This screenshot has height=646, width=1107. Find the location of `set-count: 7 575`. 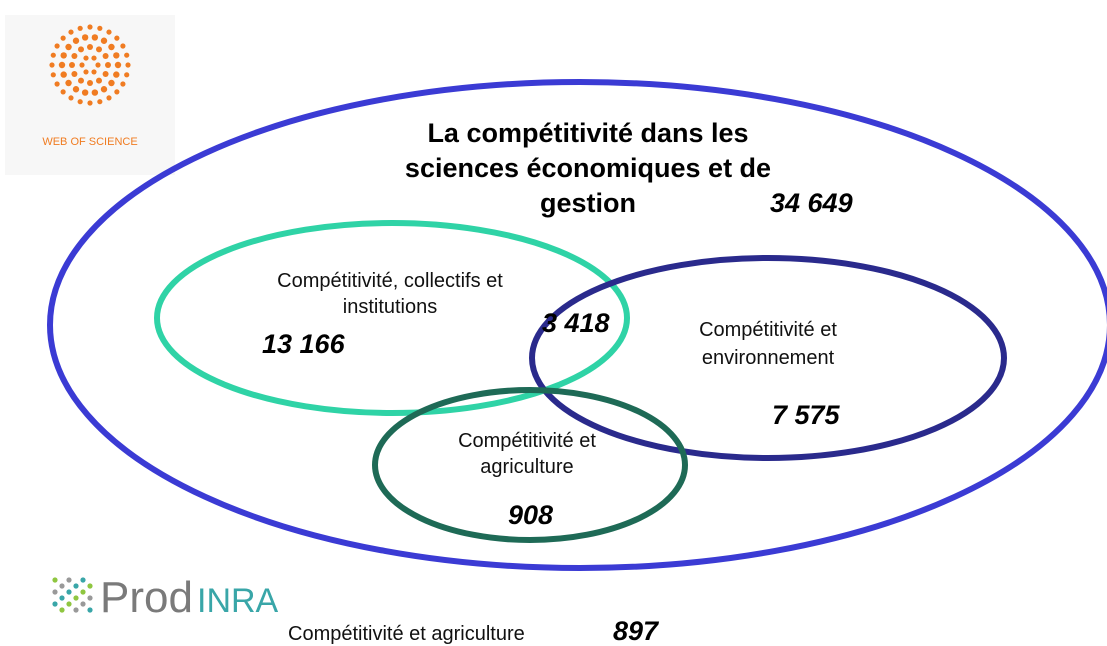

set-count: 7 575 is located at coordinates (806, 415).